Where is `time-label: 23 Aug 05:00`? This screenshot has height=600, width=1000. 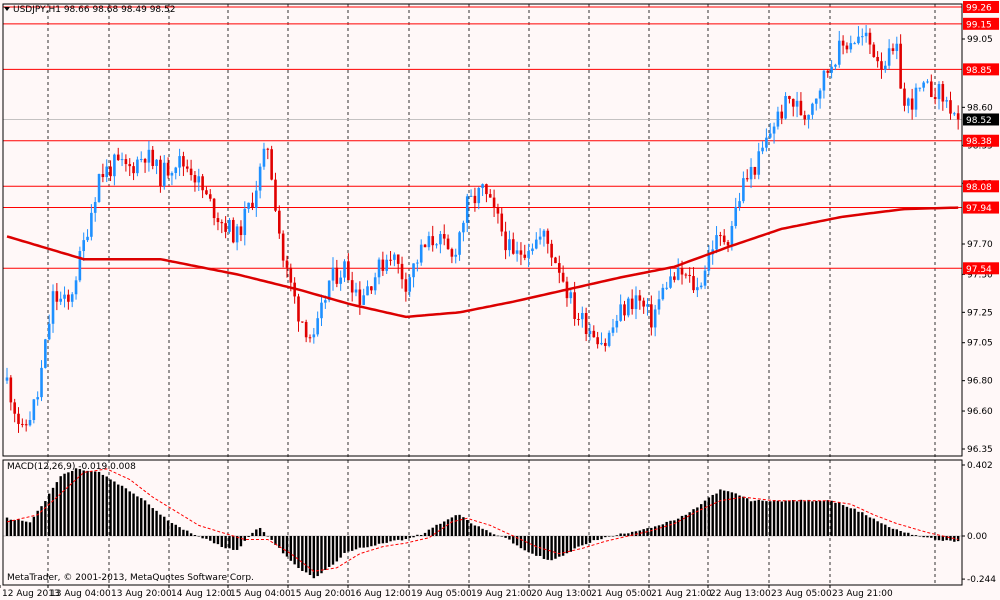 time-label: 23 Aug 05:00 is located at coordinates (801, 594).